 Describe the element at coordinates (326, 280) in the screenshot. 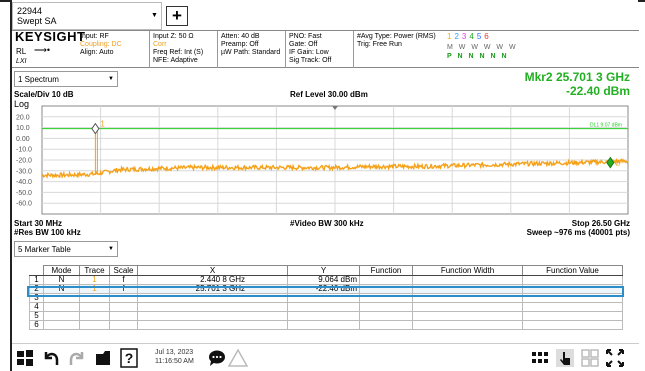

I see `table-row: 1 N 1 f 2.440 8 GHz 9.064 dBm` at that location.